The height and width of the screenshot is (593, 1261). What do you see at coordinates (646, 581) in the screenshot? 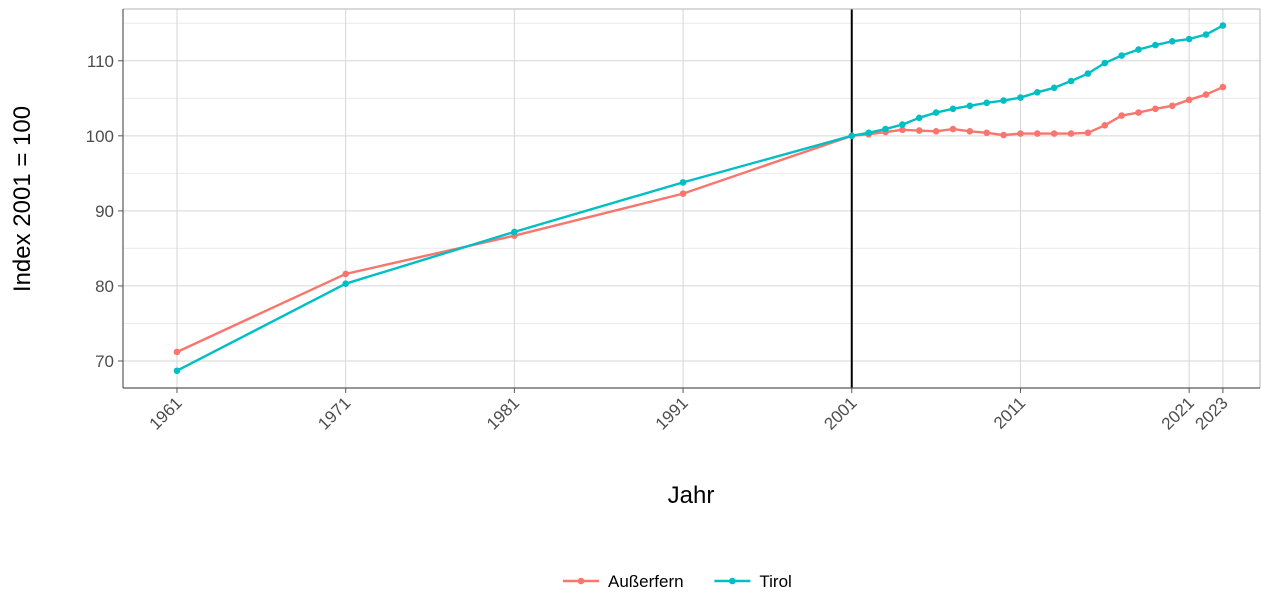
I see `legend-label: Außerfern` at bounding box center [646, 581].